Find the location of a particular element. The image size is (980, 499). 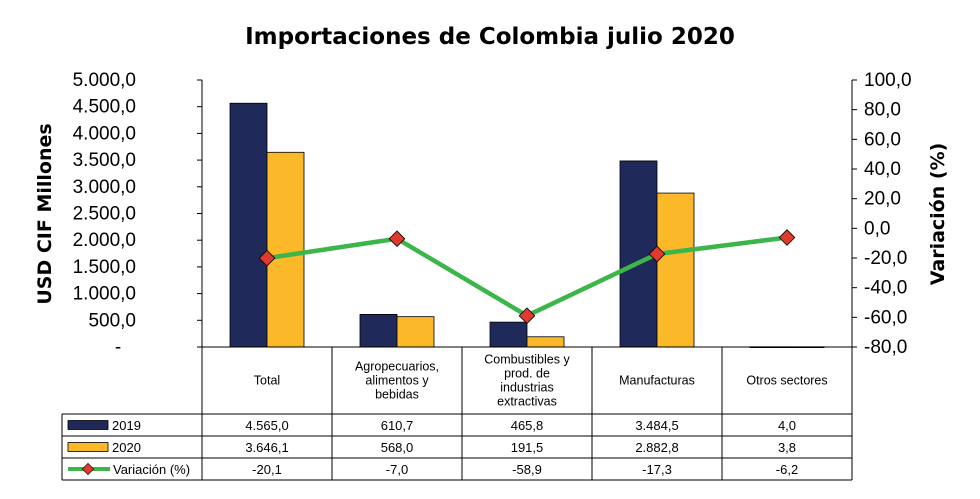

y2-tick-label: -40,0 is located at coordinates (885, 288).